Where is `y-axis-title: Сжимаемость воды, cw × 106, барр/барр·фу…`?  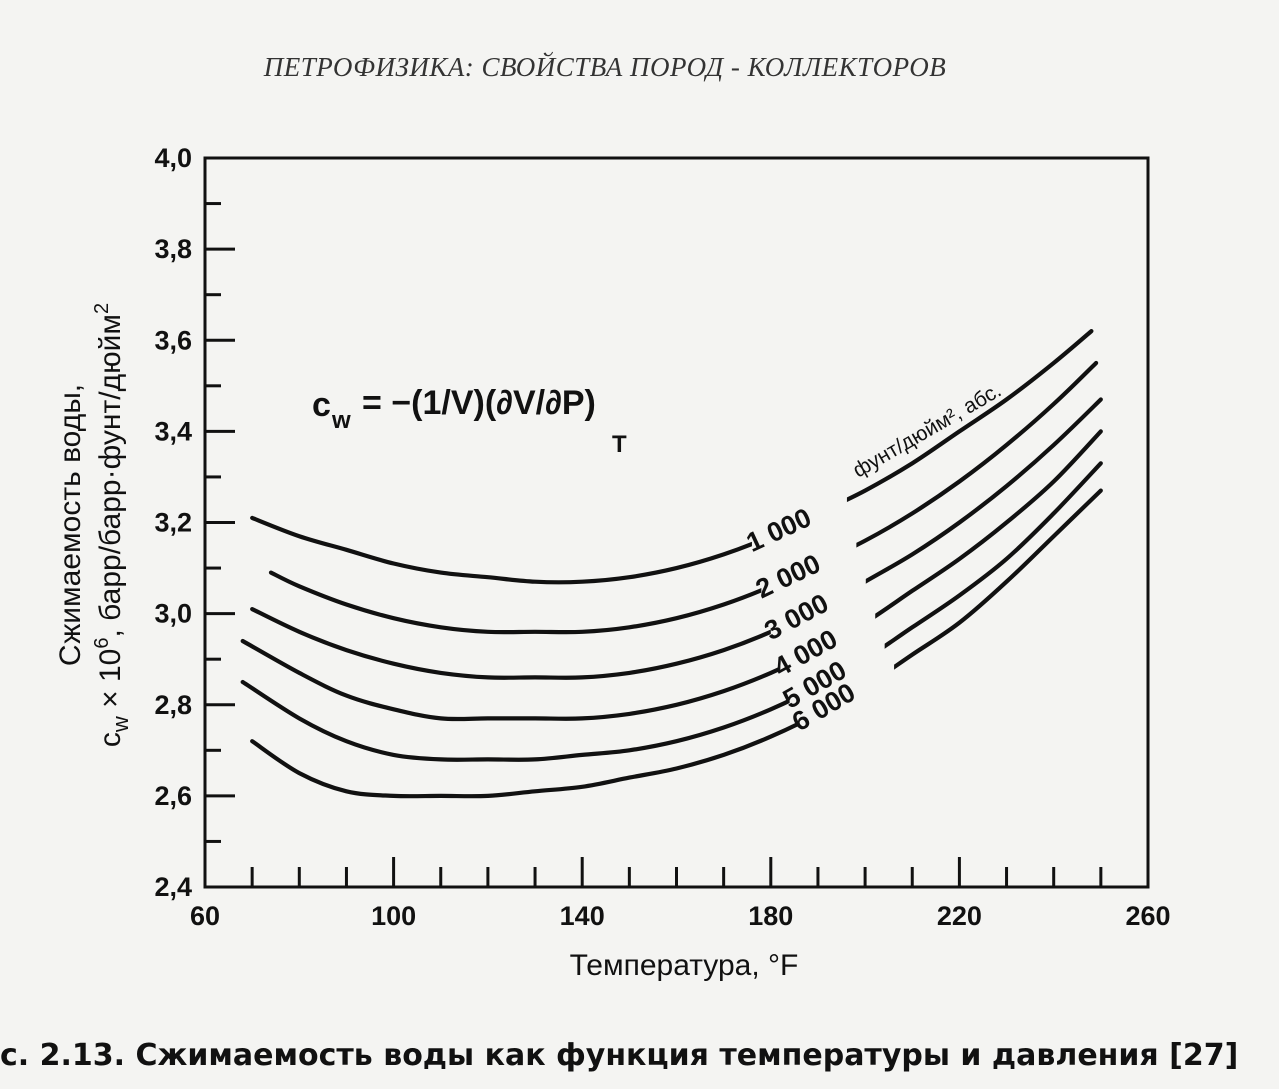 y-axis-title: Сжимаемость воды, cw × 106, барр/барр·фу… is located at coordinates (93, 525).